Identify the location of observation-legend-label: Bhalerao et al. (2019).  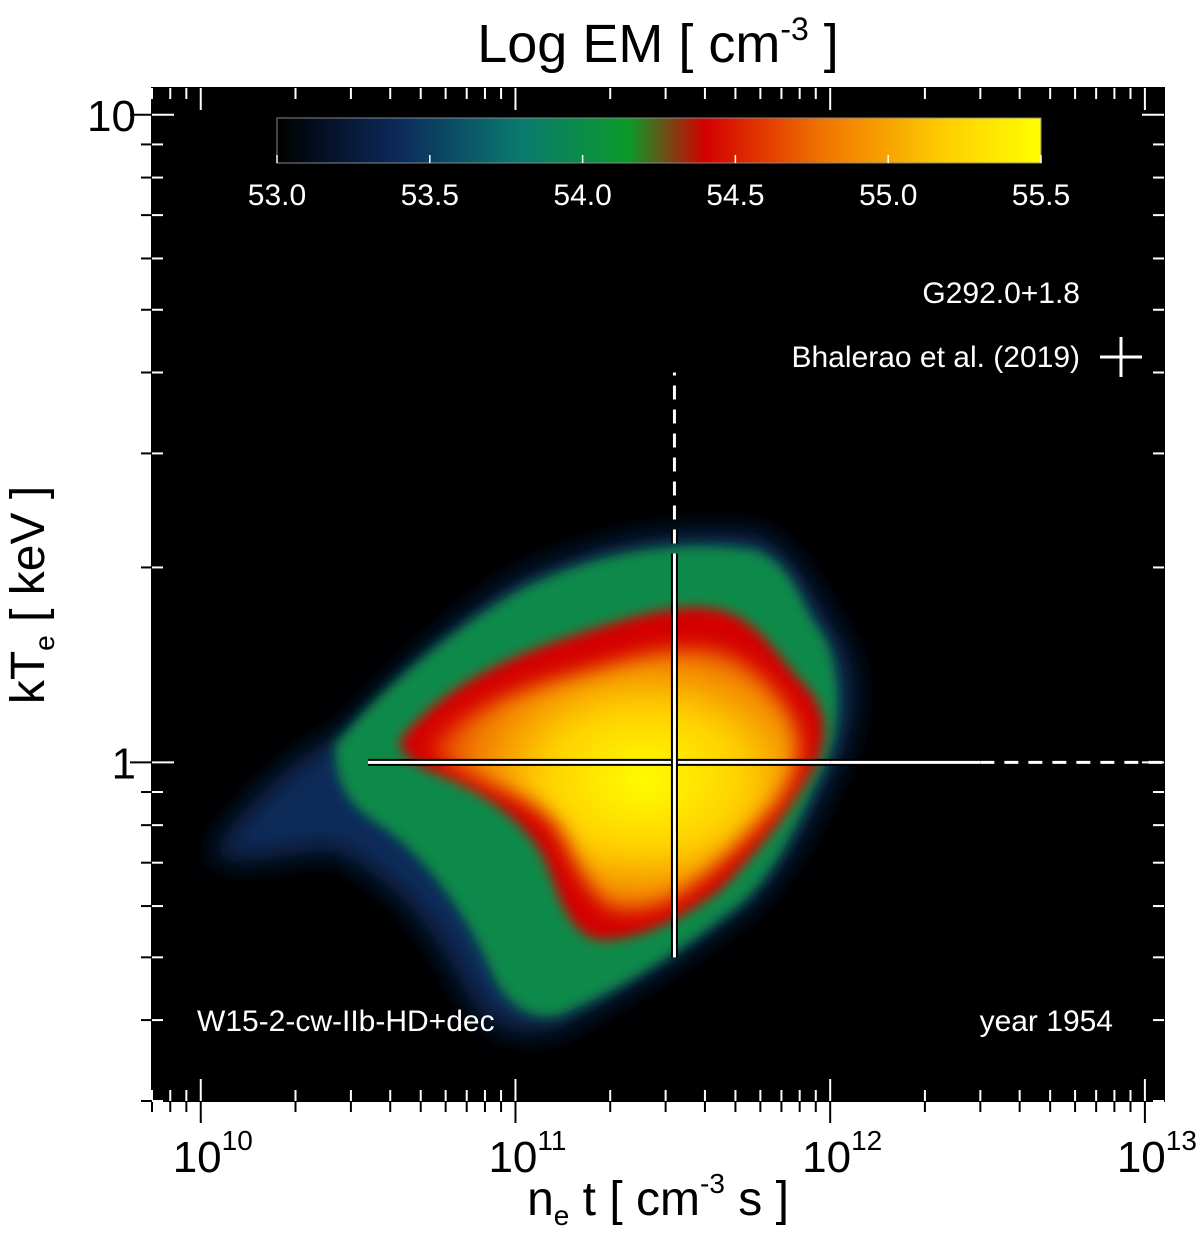
(935, 357).